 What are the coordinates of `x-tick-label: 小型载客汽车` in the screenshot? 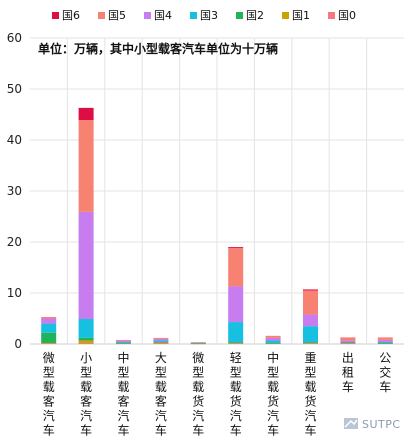 It's located at (86, 393).